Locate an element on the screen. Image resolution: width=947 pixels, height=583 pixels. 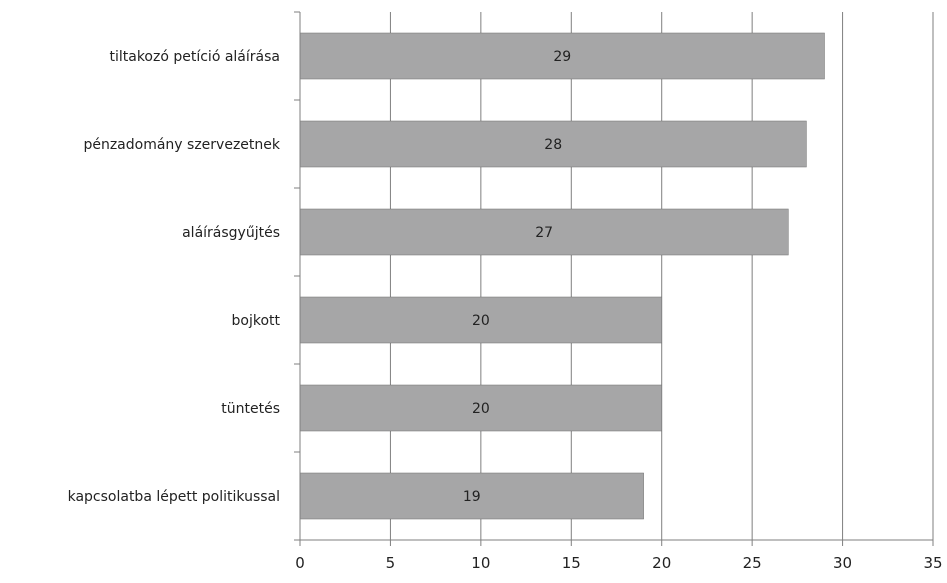
data-label: 27 is located at coordinates (544, 233).